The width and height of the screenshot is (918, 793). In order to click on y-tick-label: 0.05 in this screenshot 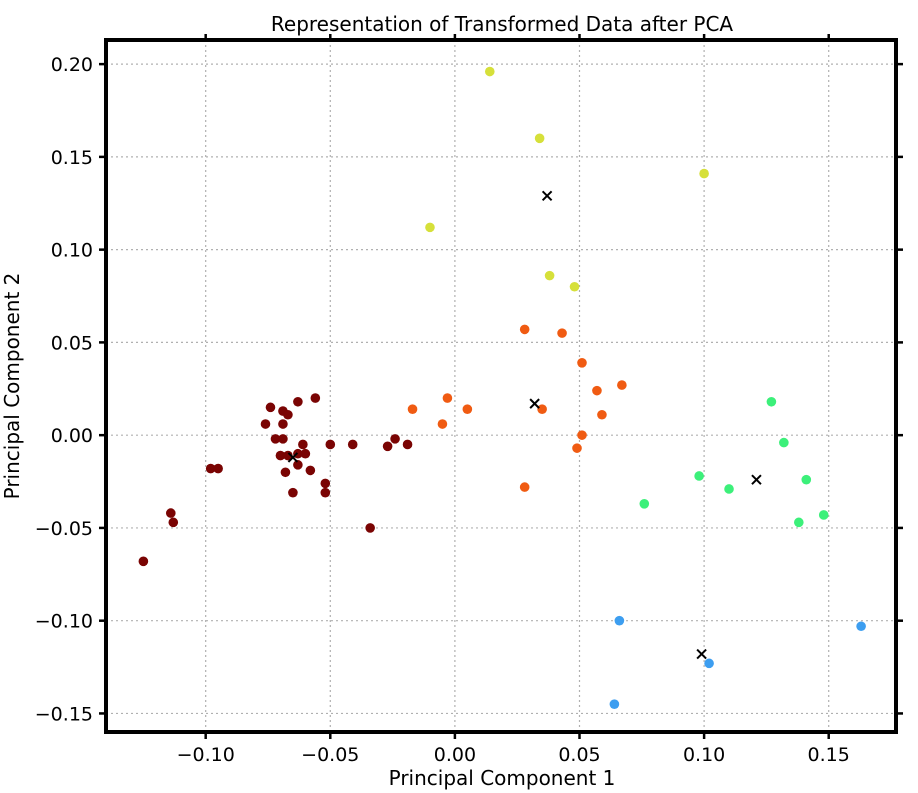, I will do `click(72, 343)`.